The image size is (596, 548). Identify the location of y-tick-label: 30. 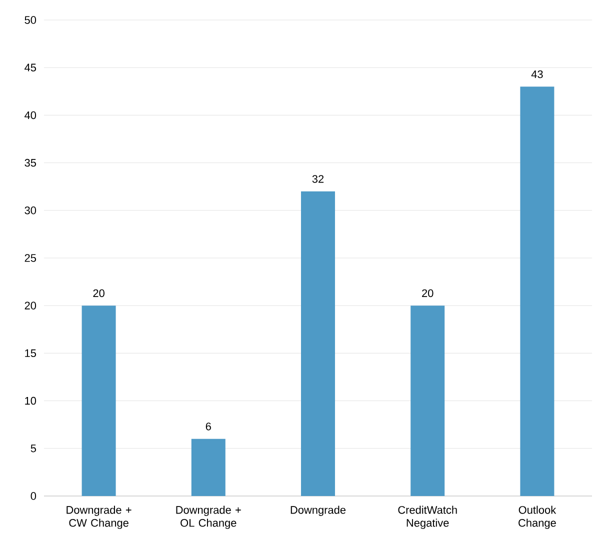
(30, 210).